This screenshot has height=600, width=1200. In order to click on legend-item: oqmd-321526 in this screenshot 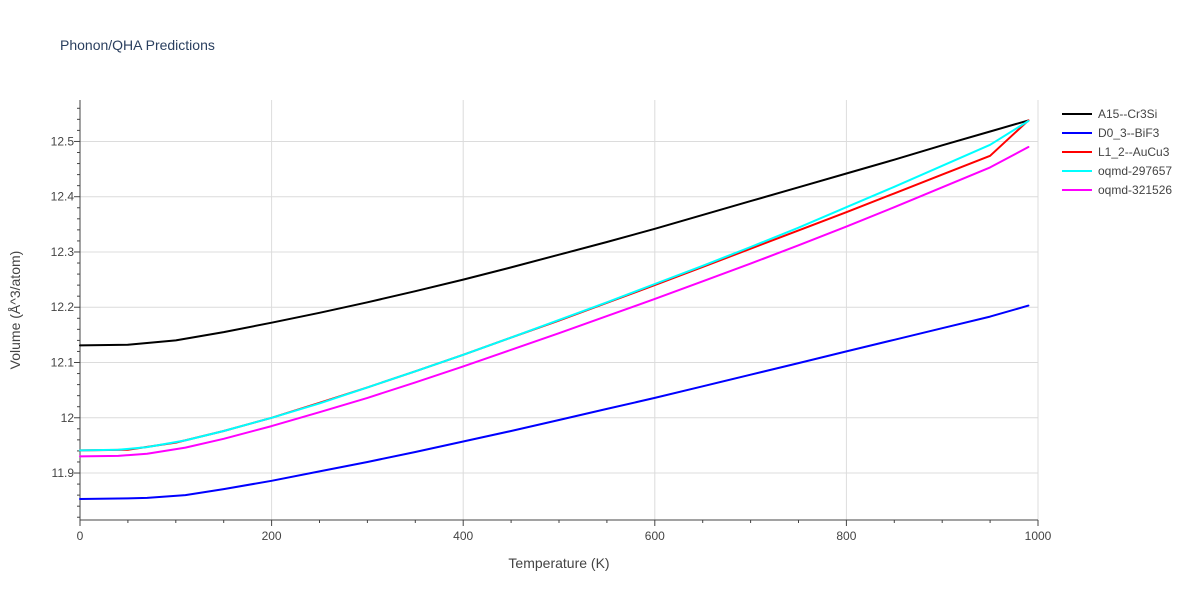, I will do `click(1117, 190)`.